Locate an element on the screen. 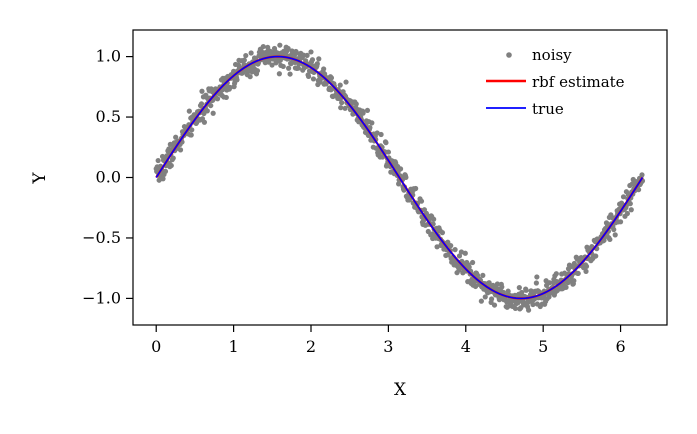 Image resolution: width=697 pixels, height=434 pixels. legend: noisy rbf estimate true is located at coordinates (555, 82).